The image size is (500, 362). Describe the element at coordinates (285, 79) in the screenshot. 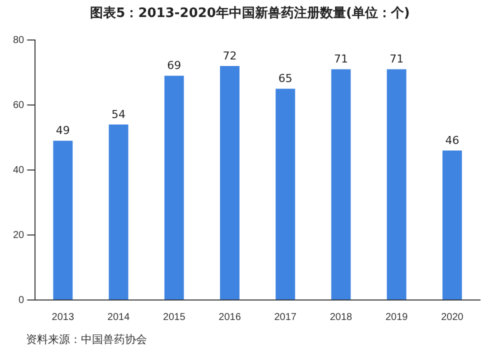

I see `data-label: 65` at that location.